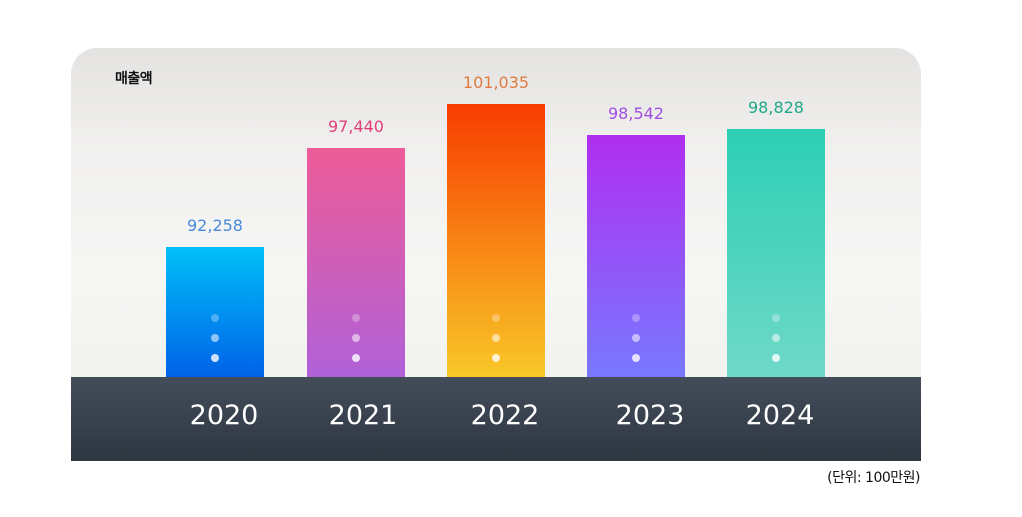  I want to click on x-tick-label: 2022, so click(505, 415).